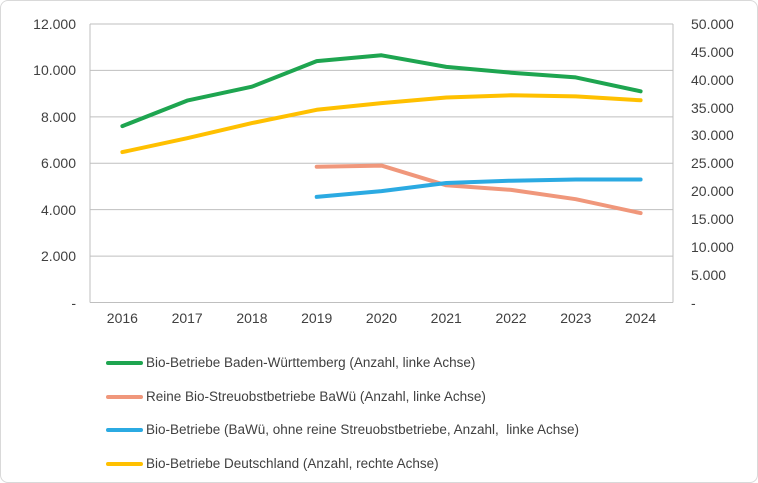 The width and height of the screenshot is (758, 483). I want to click on x-axis-tick-label: 2021, so click(446, 318).